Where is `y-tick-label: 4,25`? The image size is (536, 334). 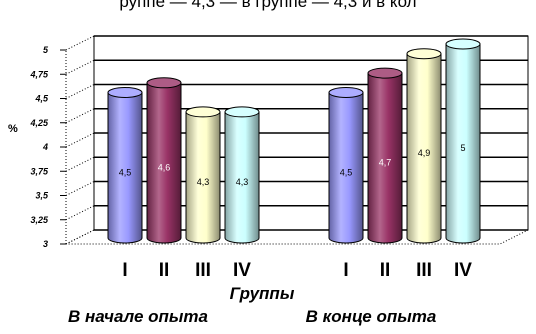 y-tick-label: 4,25 is located at coordinates (39, 123).